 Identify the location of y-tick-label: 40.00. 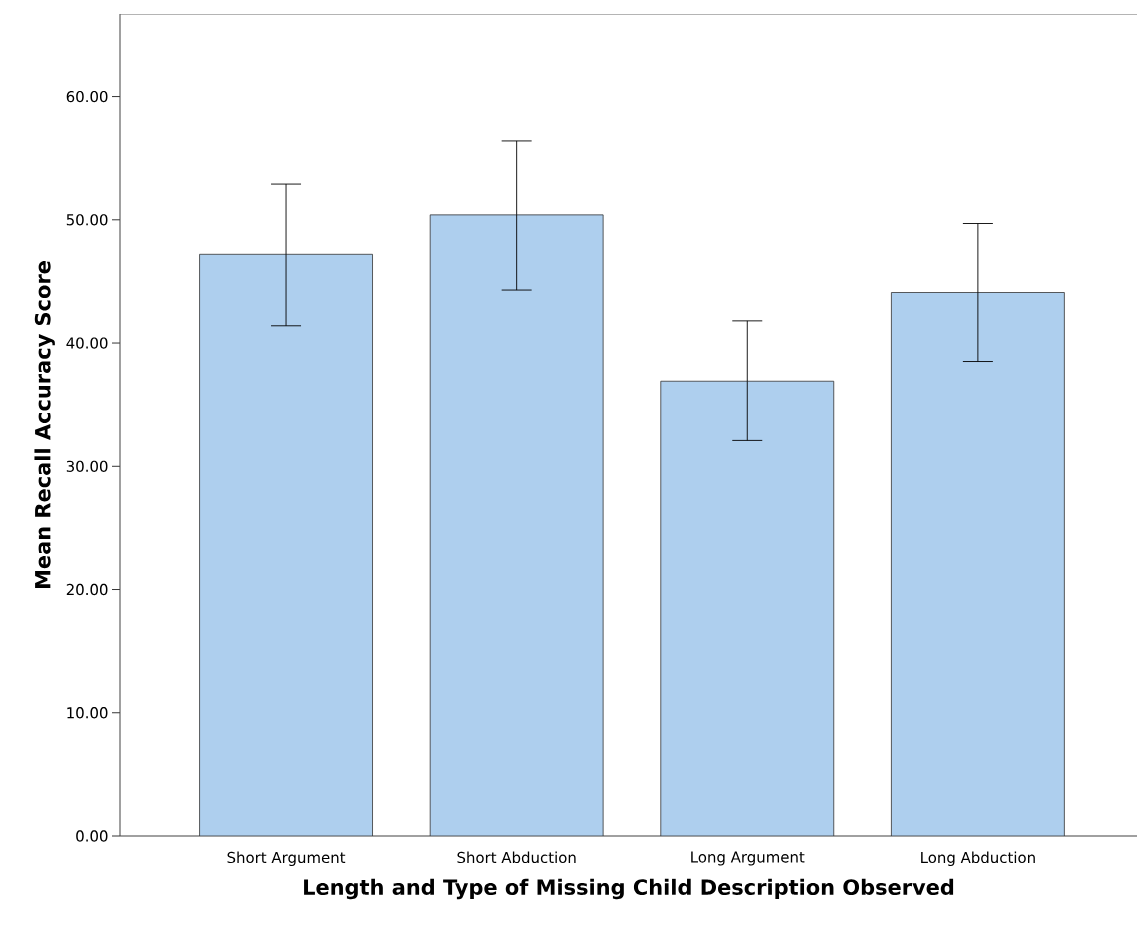
(87, 343).